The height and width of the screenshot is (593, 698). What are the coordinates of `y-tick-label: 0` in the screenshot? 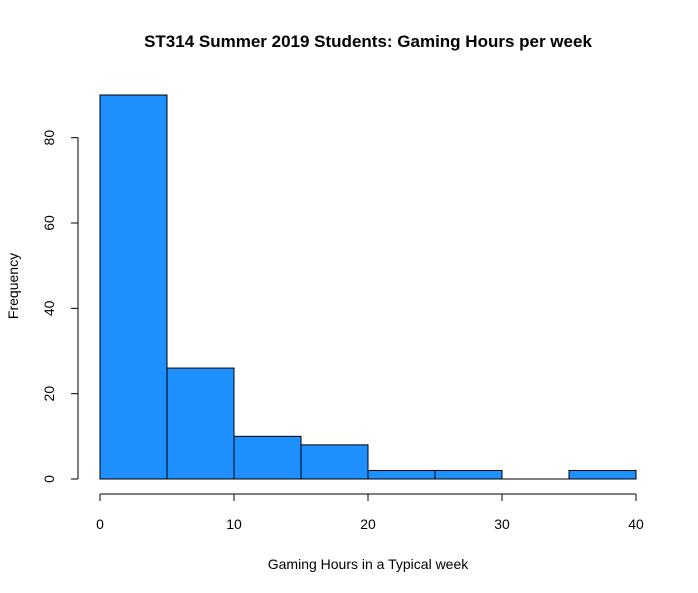 It's located at (49, 479).